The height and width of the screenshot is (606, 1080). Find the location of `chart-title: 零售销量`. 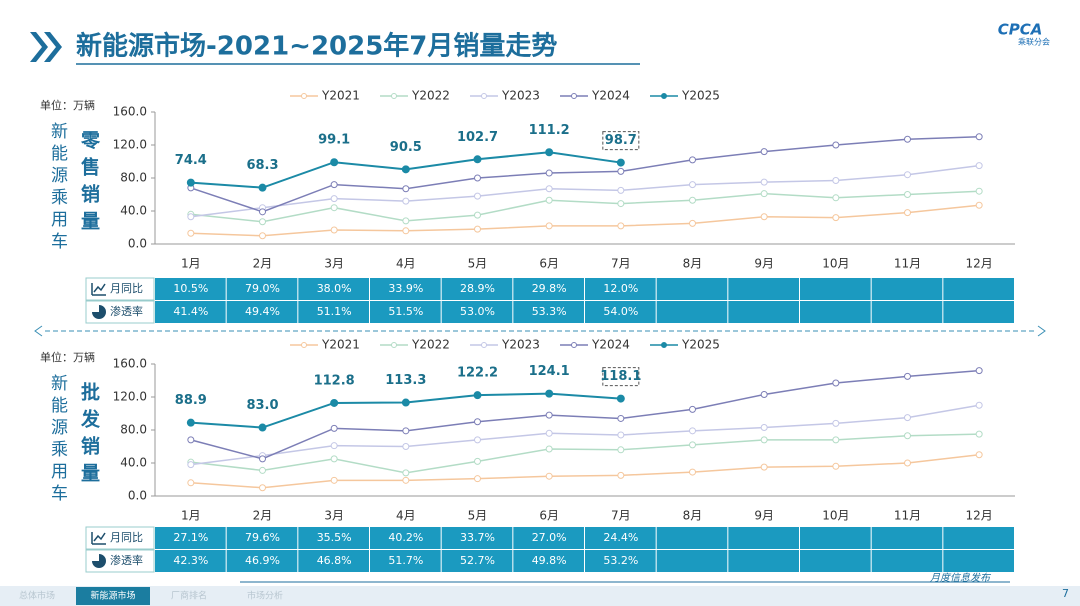

chart-title: 零售销量 is located at coordinates (89, 184).